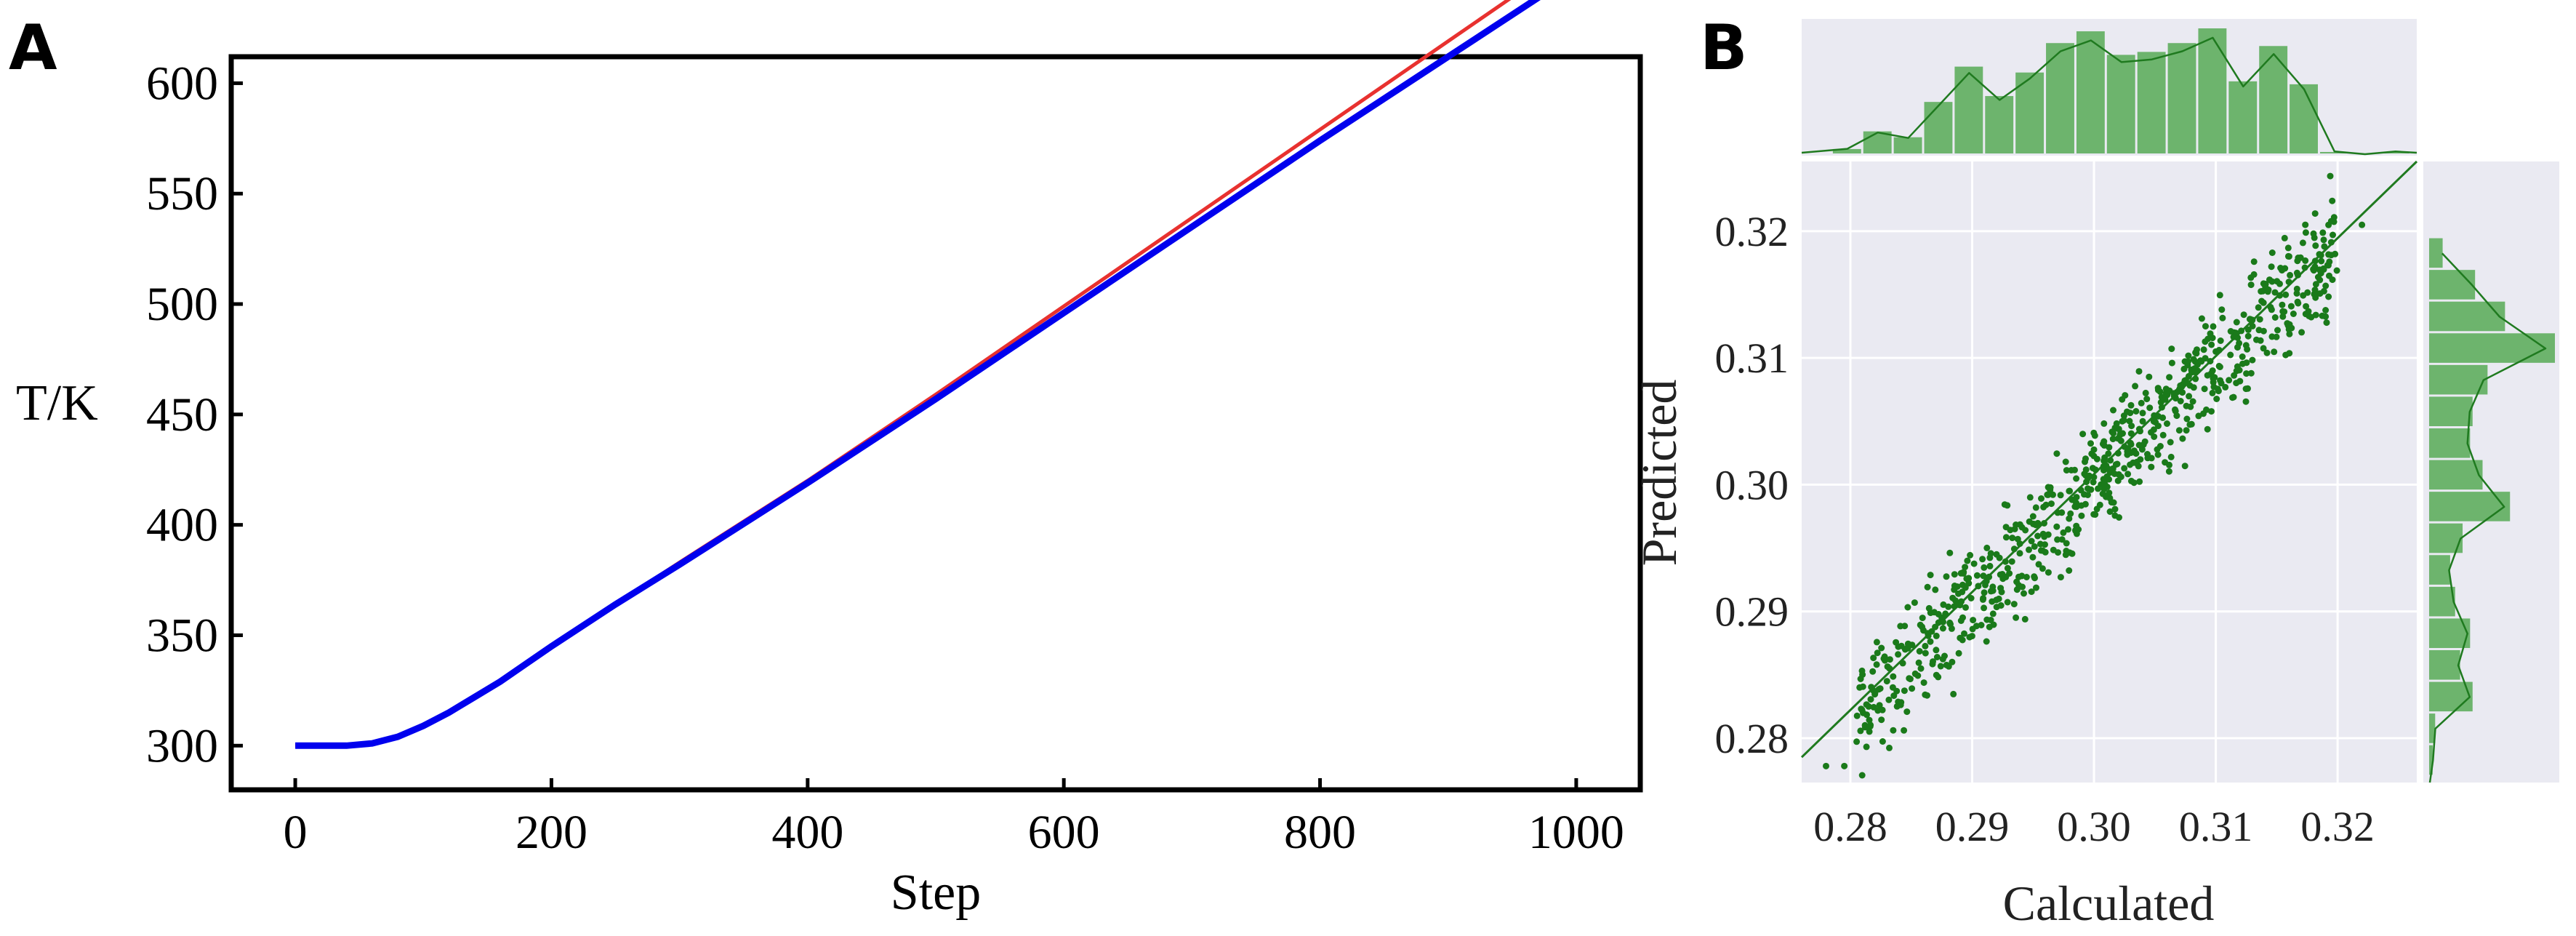 The height and width of the screenshot is (936, 2576). I want to click on panel-b-x-axis-title: Calculated, so click(2109, 903).